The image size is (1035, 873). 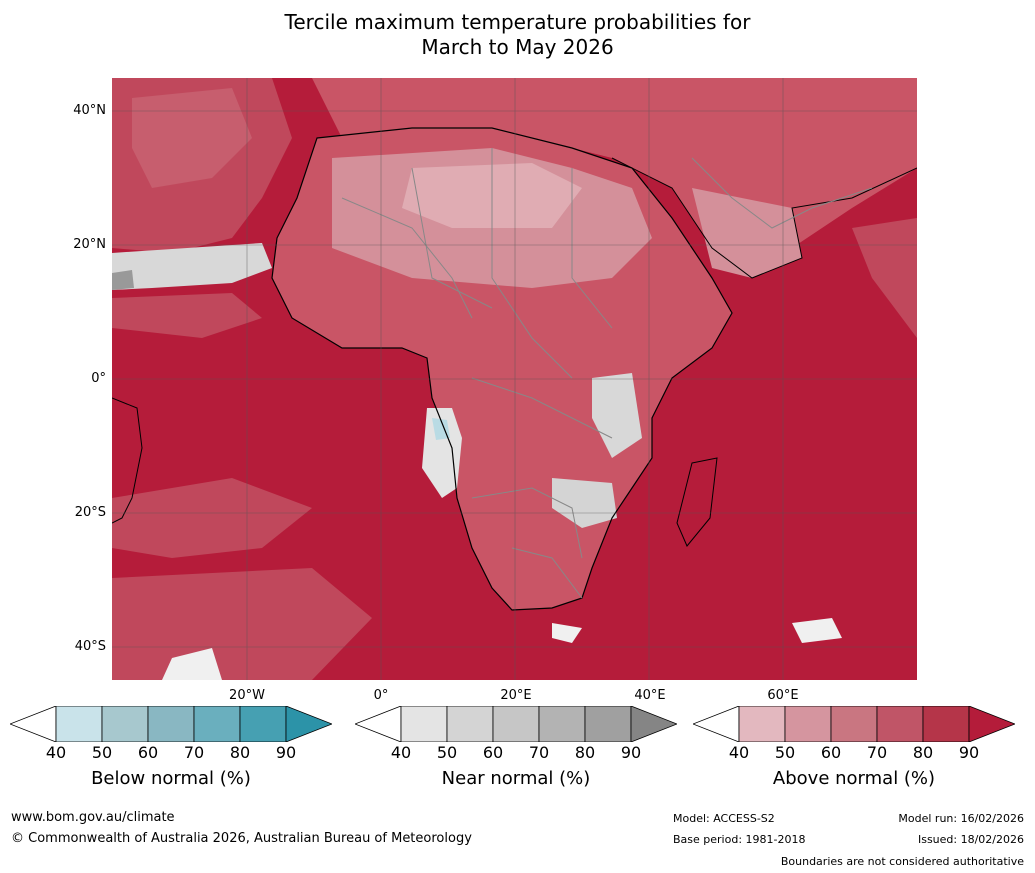 What do you see at coordinates (441, 429) in the screenshot?
I see `below-normal-patch` at bounding box center [441, 429].